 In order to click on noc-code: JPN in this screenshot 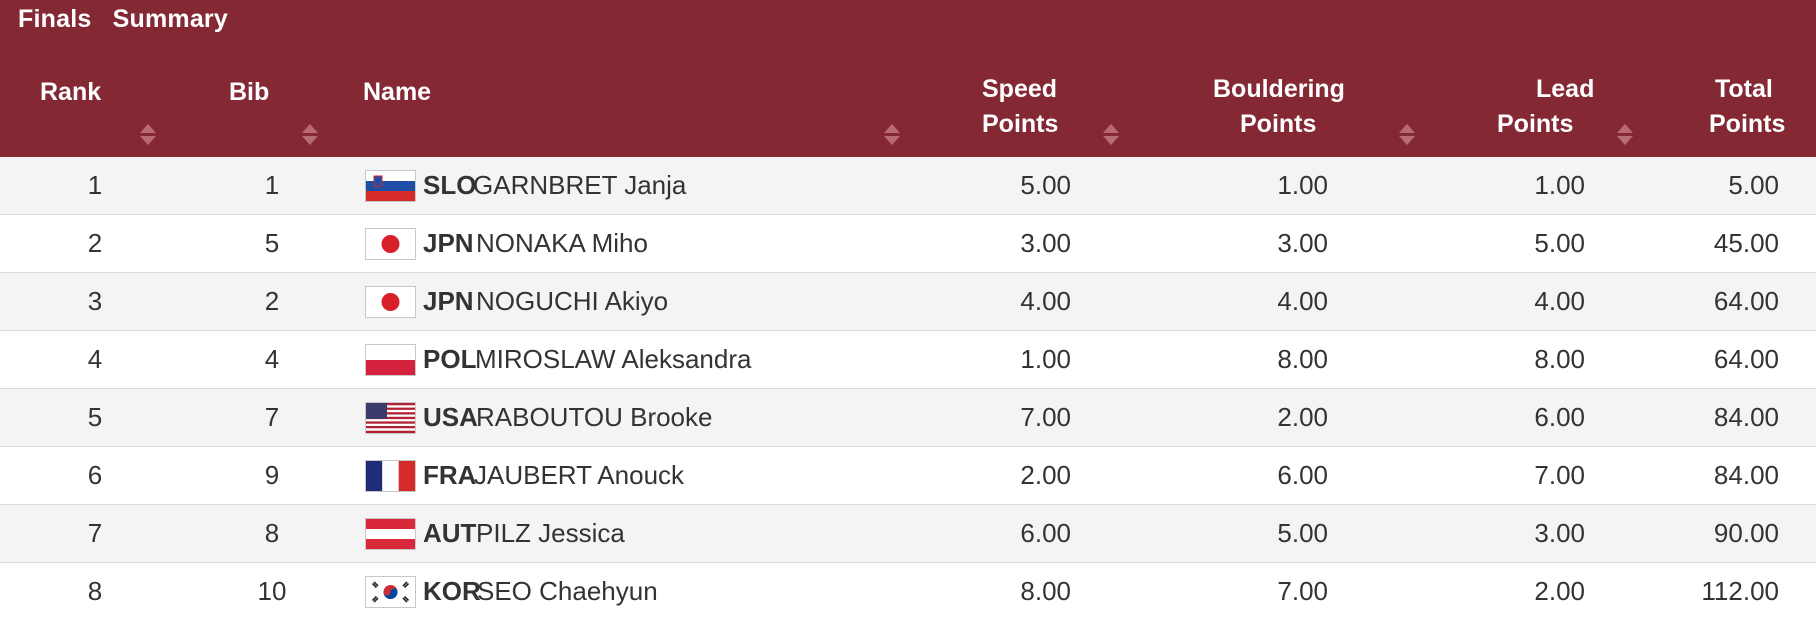, I will do `click(448, 301)`.